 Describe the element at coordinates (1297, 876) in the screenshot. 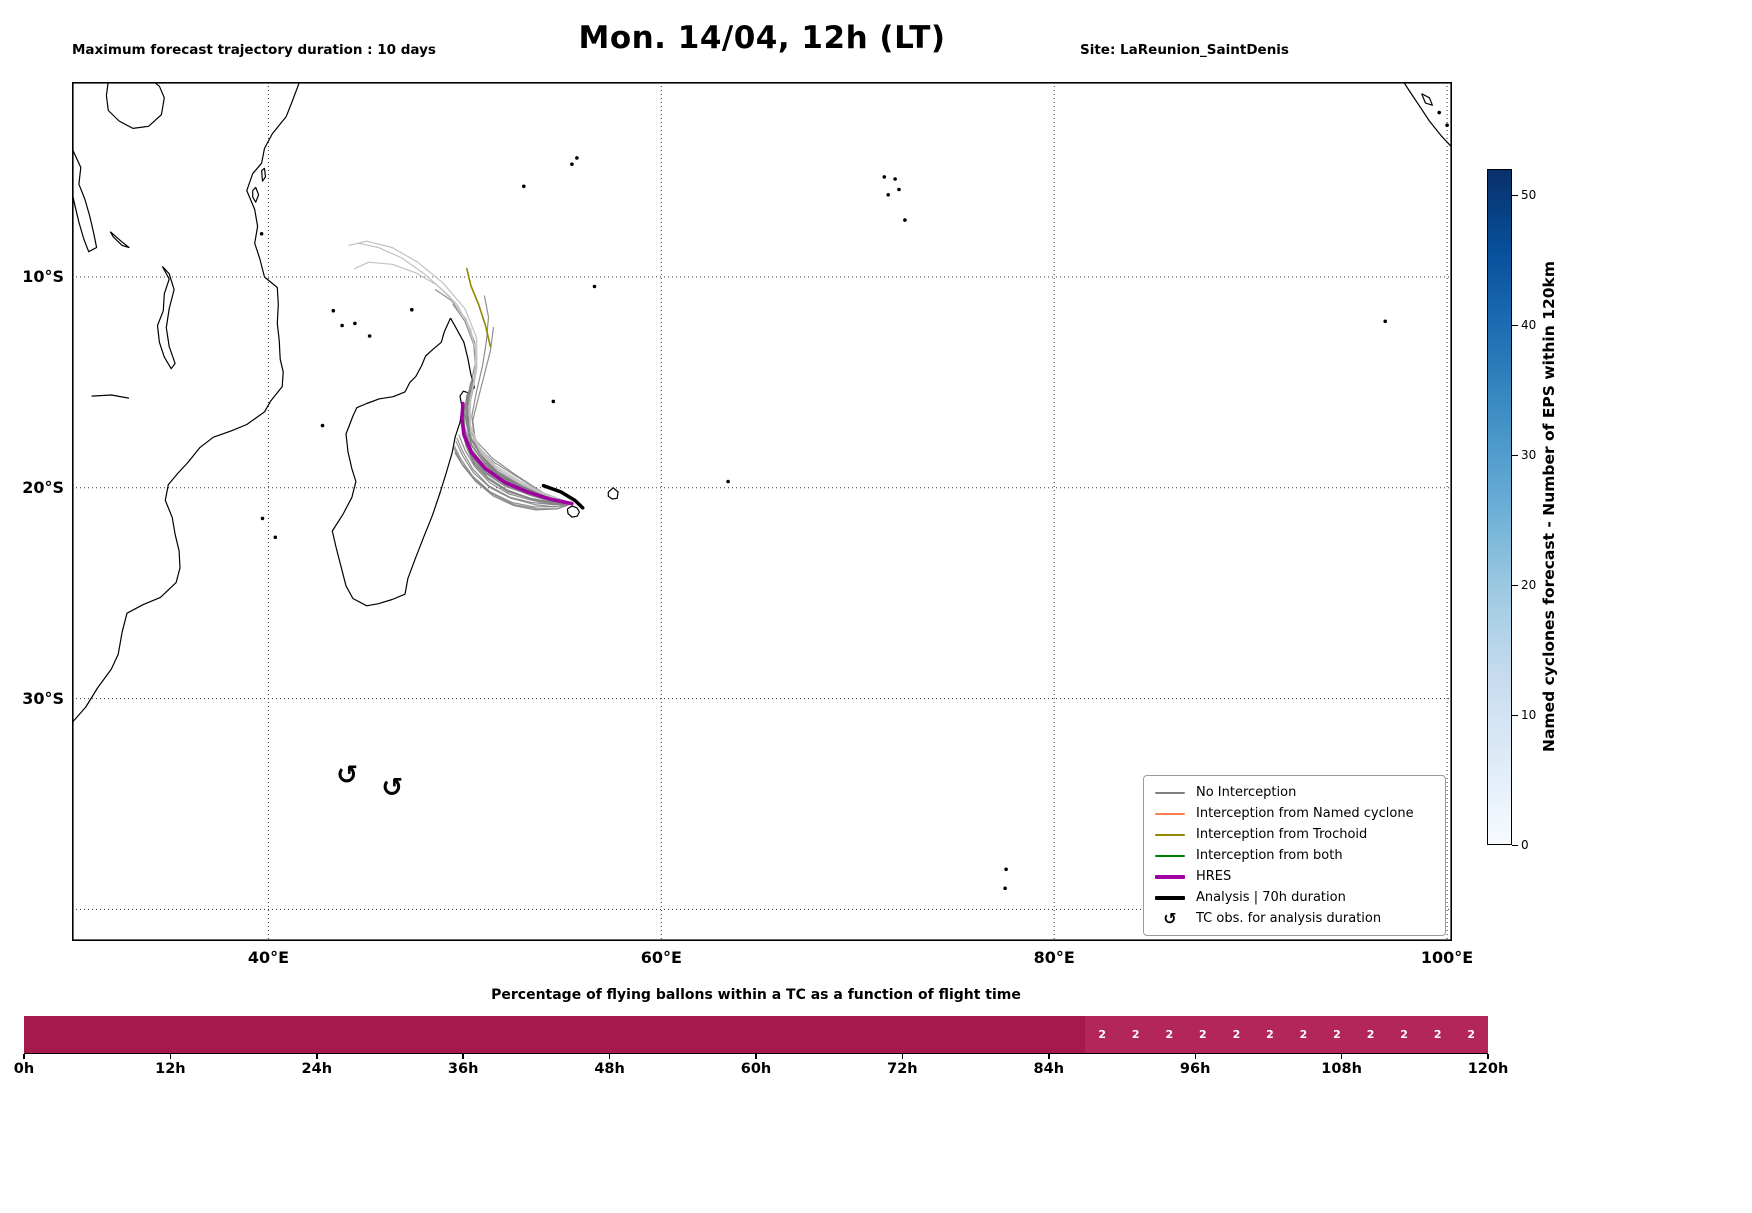

I see `legend-item: HRES` at that location.